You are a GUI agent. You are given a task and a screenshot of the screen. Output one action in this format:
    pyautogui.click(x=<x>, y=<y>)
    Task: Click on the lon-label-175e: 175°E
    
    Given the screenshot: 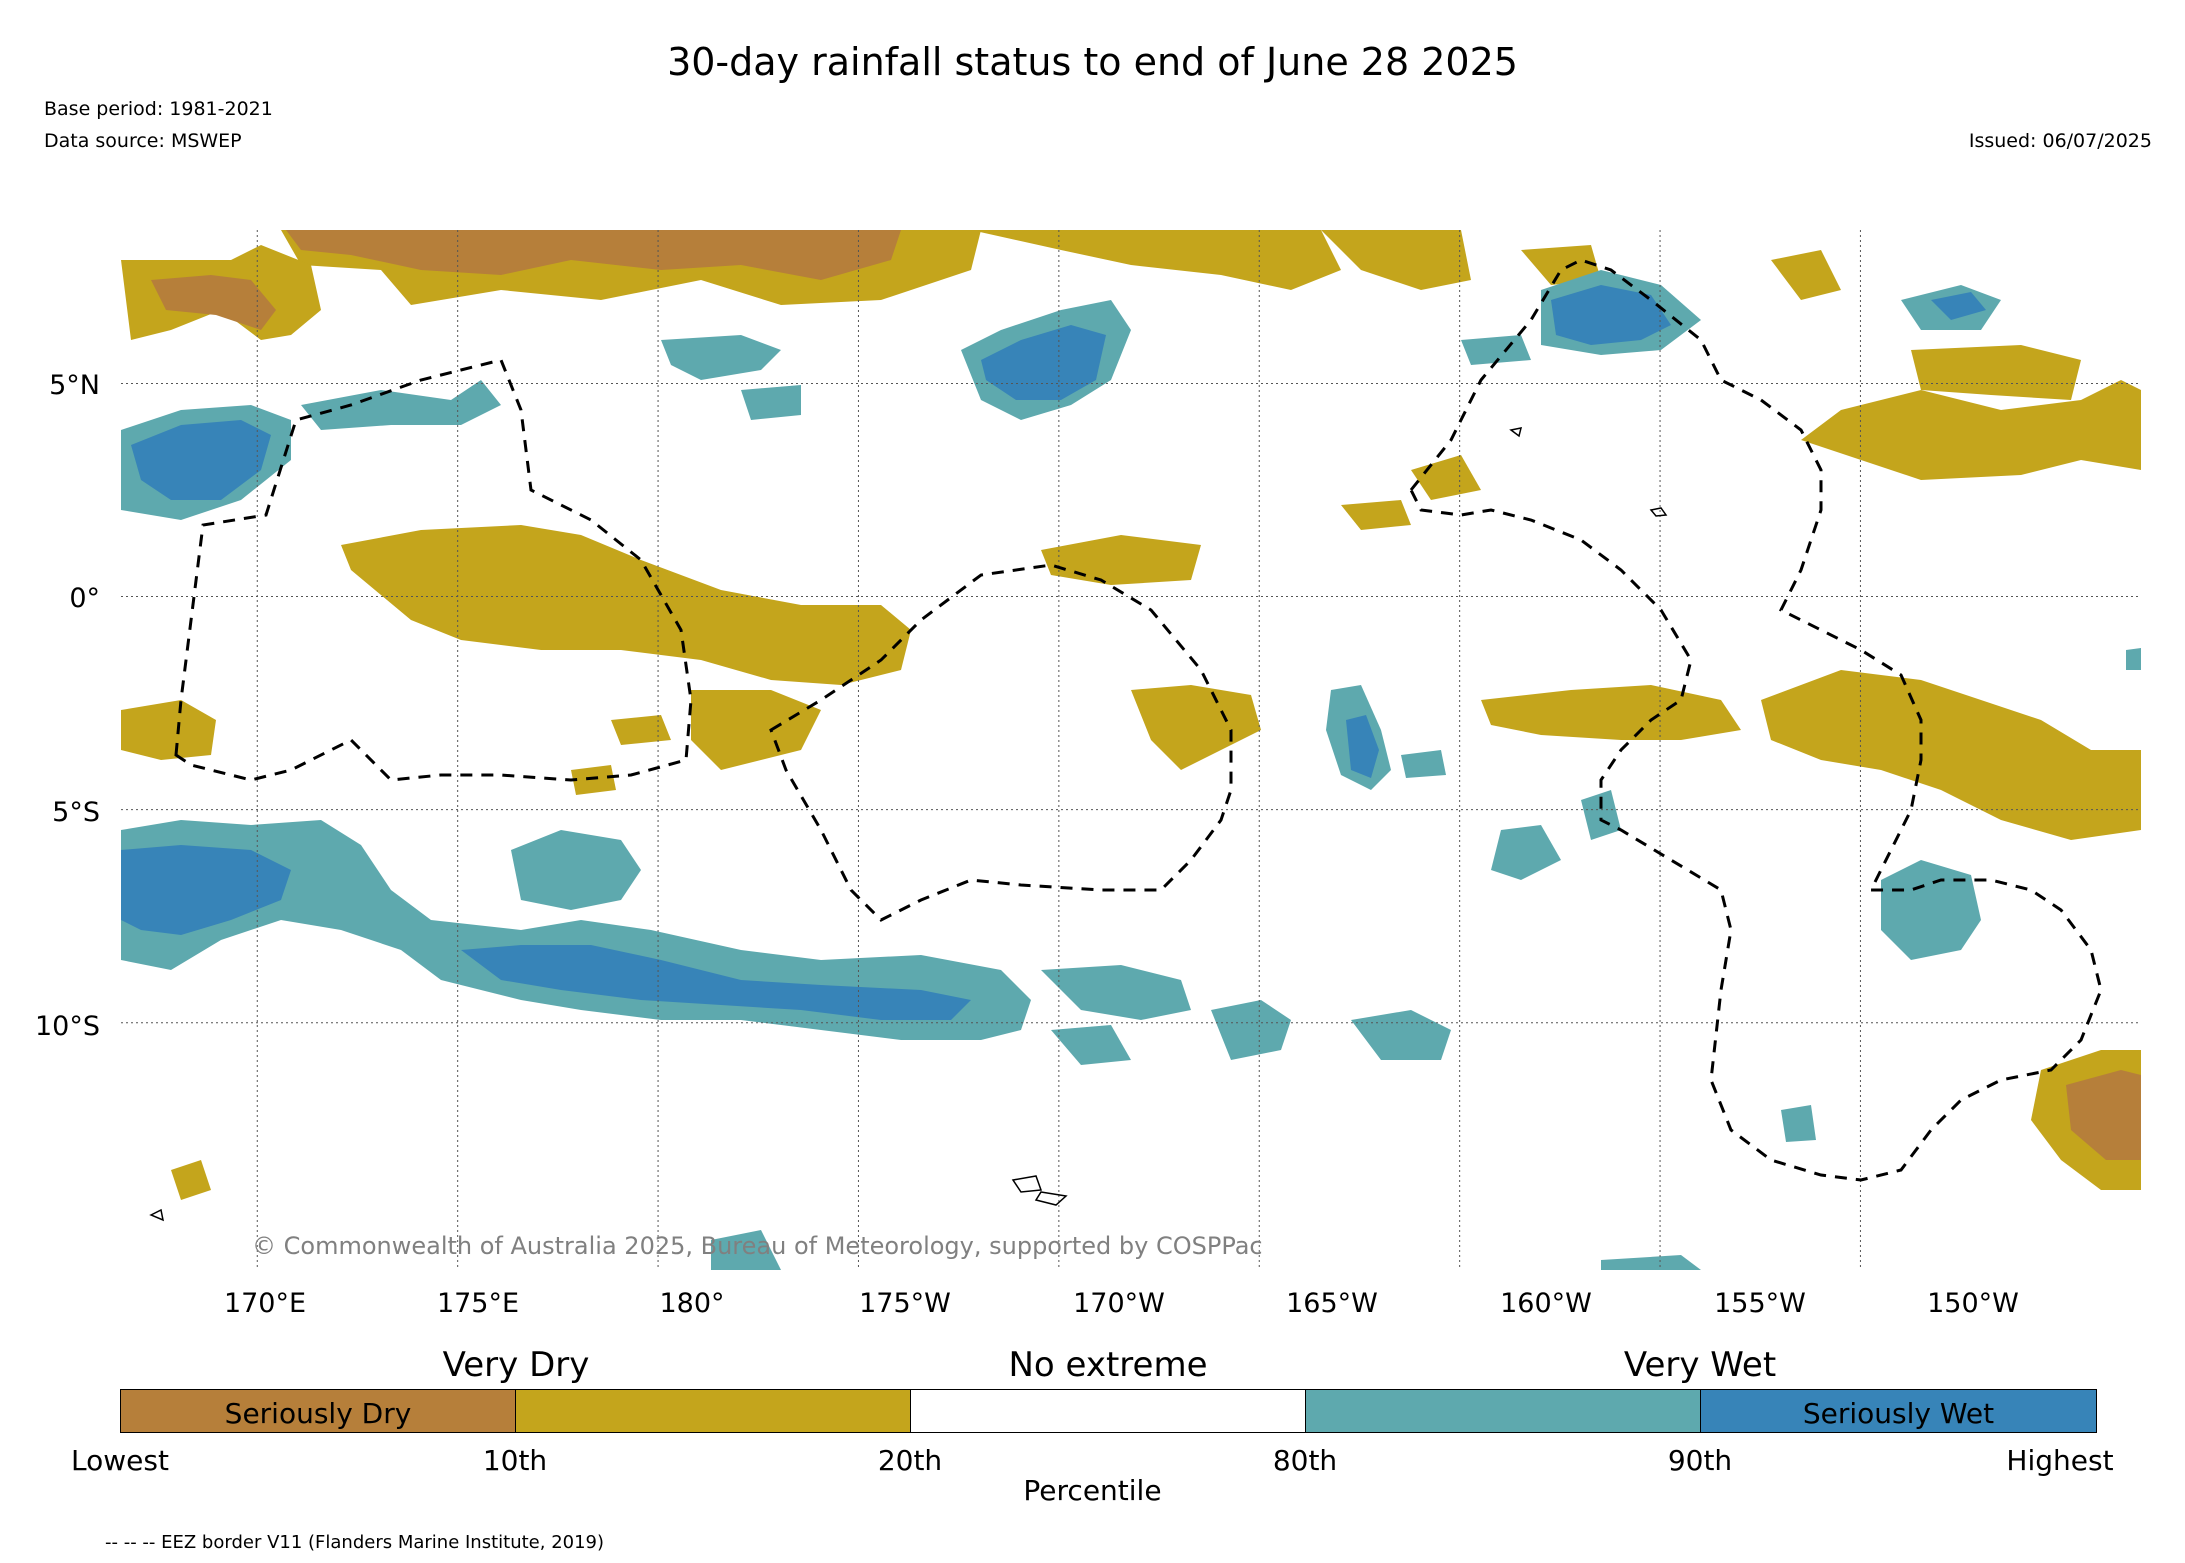 What is the action you would take?
    pyautogui.click(x=478, y=1303)
    